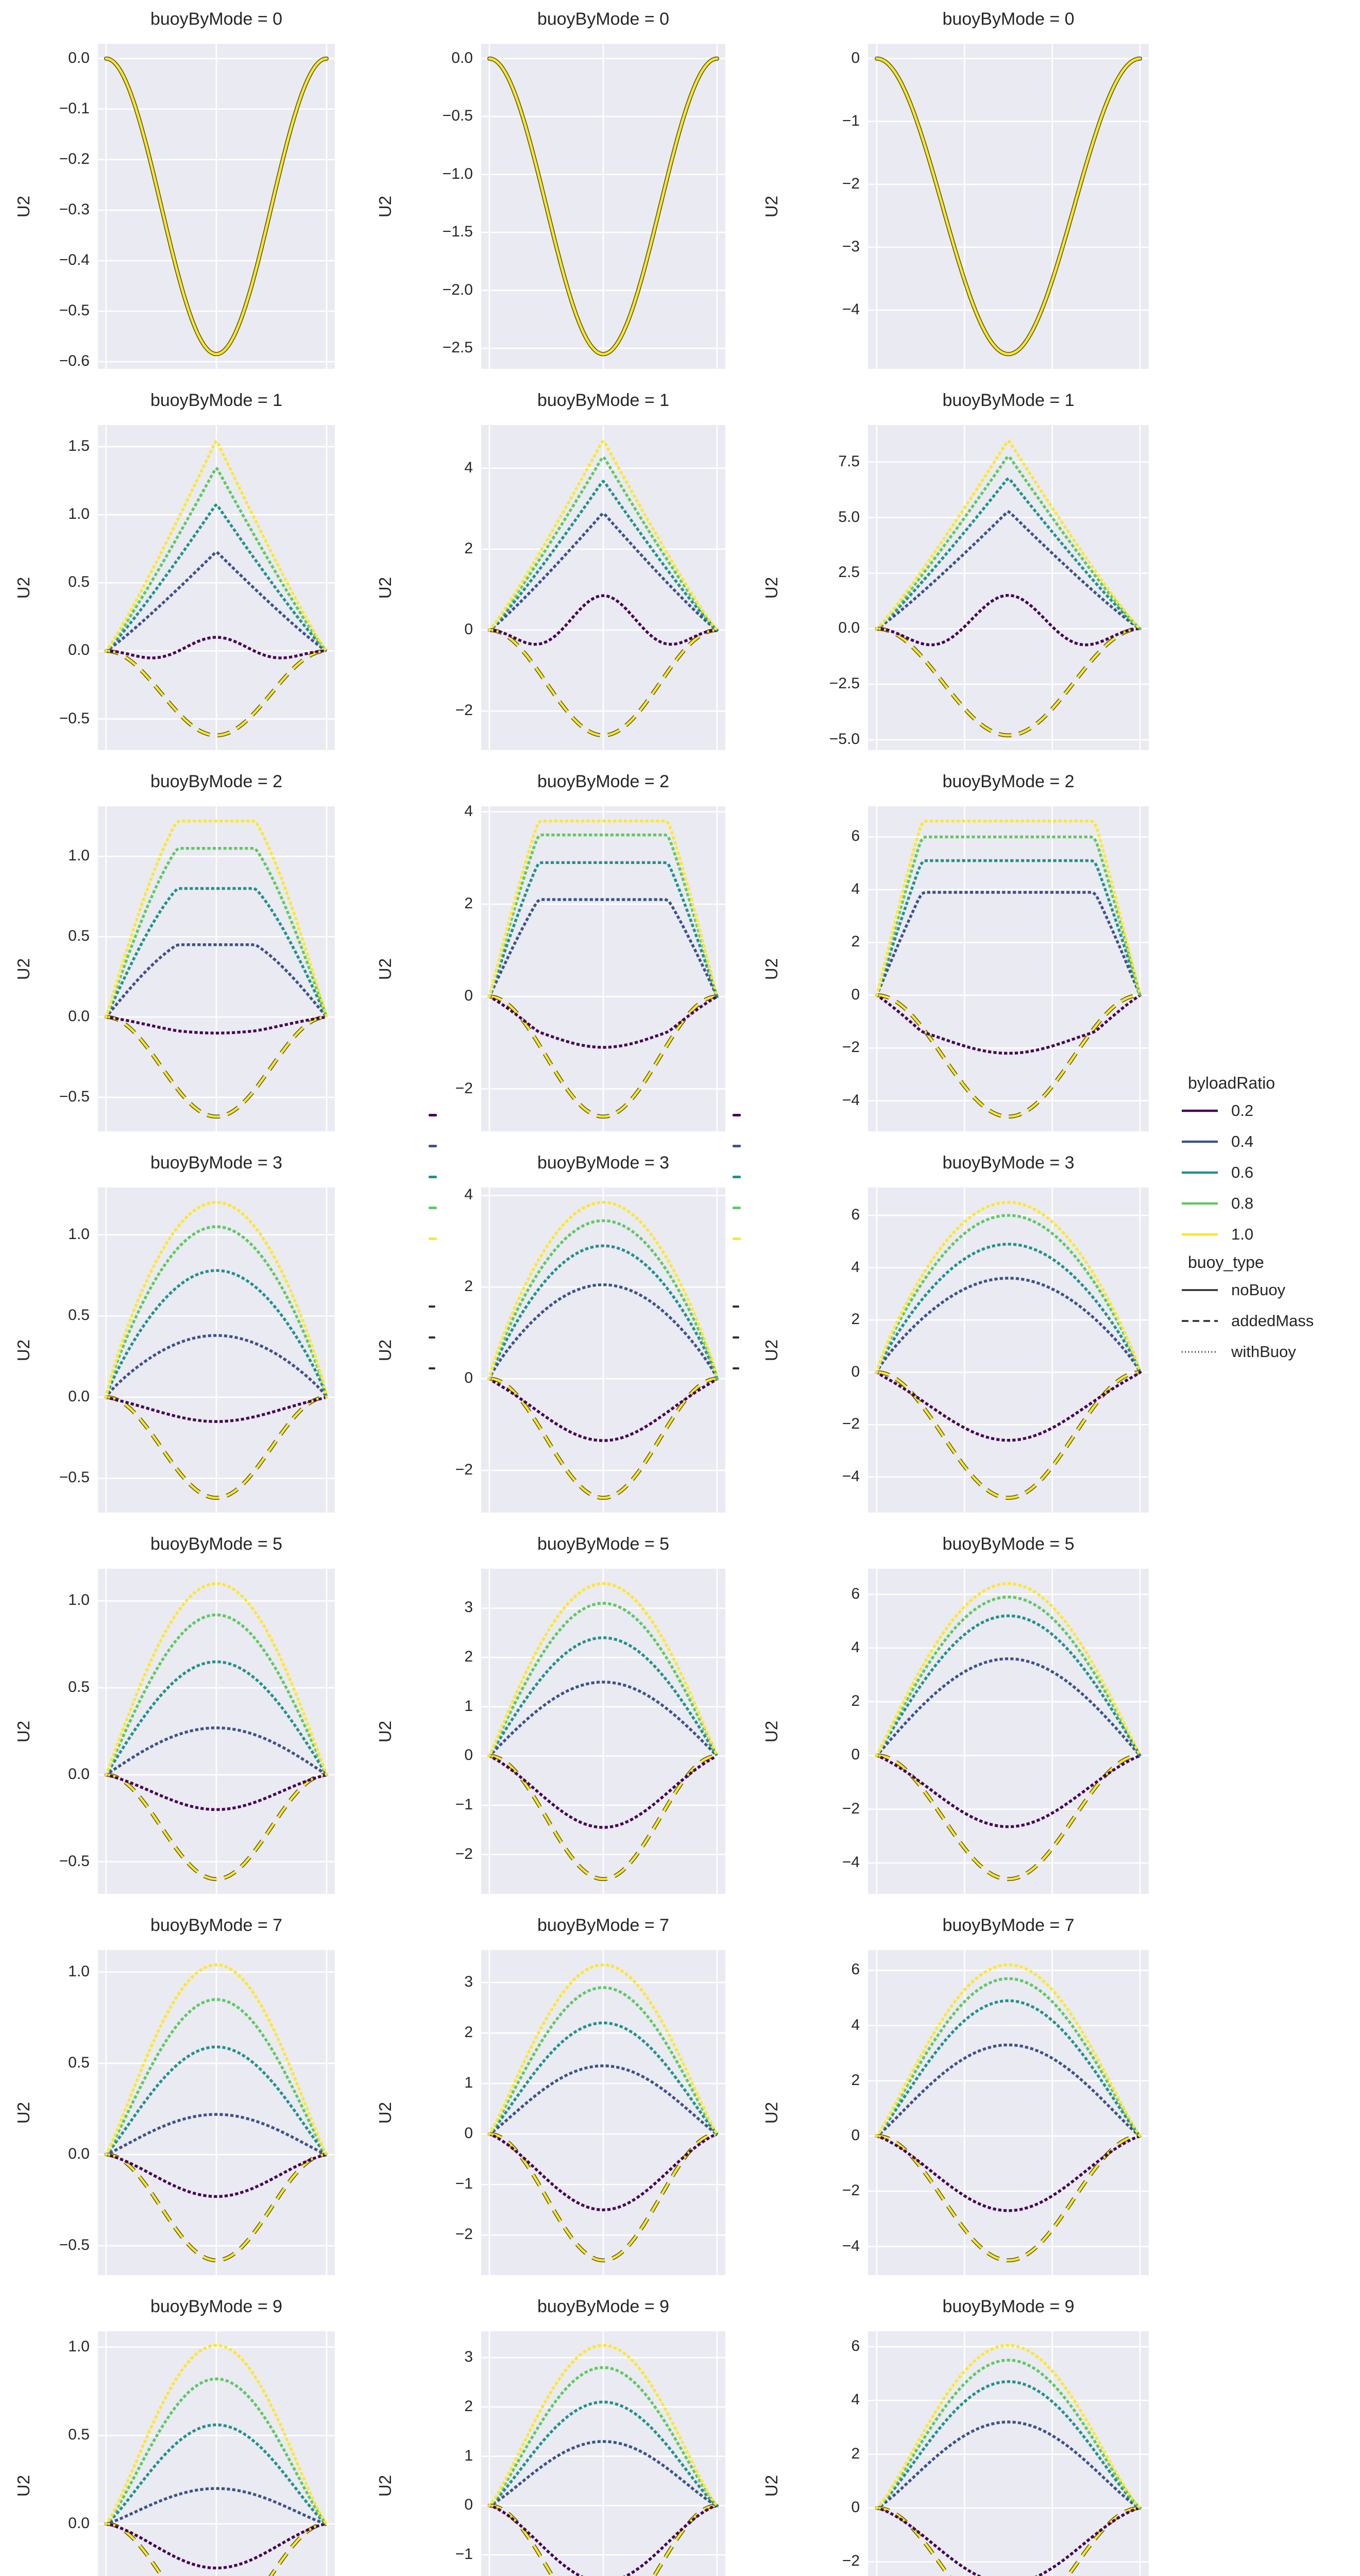  What do you see at coordinates (468, 2357) in the screenshot?
I see `y-tick-label: 3` at bounding box center [468, 2357].